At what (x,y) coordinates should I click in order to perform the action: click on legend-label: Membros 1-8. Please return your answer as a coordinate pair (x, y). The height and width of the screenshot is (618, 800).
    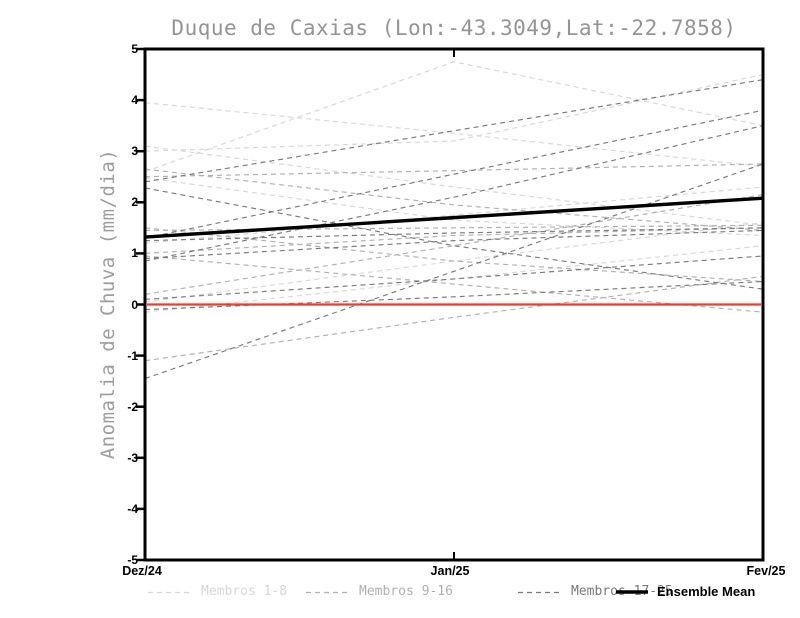
    Looking at the image, I should click on (244, 591).